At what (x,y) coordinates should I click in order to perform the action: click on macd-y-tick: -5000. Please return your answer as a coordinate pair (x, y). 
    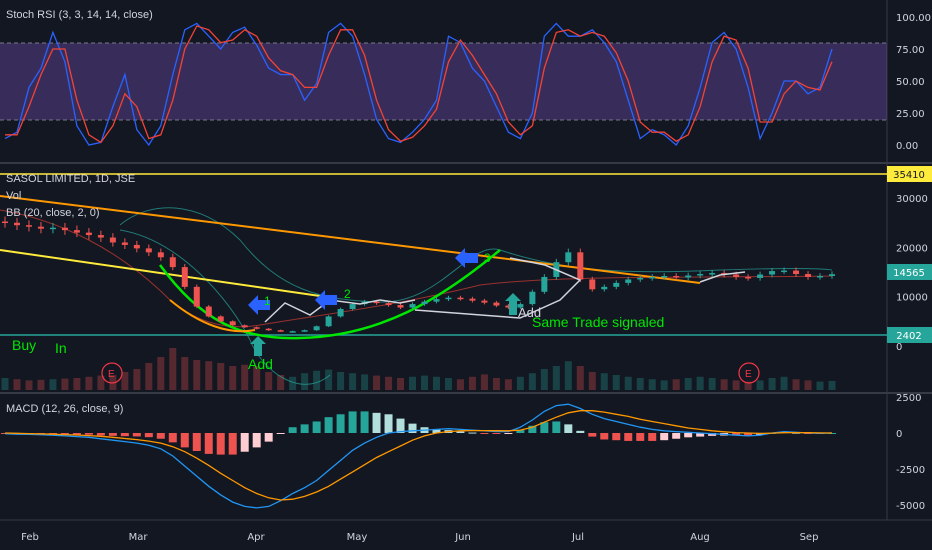
    Looking at the image, I should click on (910, 506).